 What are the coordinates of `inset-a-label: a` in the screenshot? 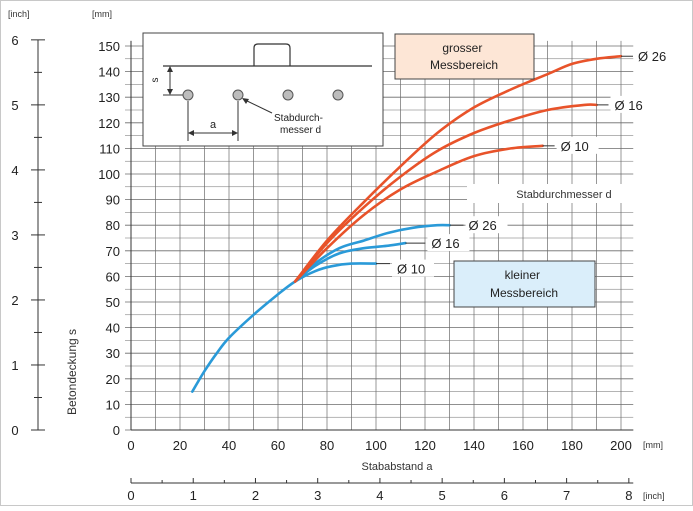 It's located at (213, 125).